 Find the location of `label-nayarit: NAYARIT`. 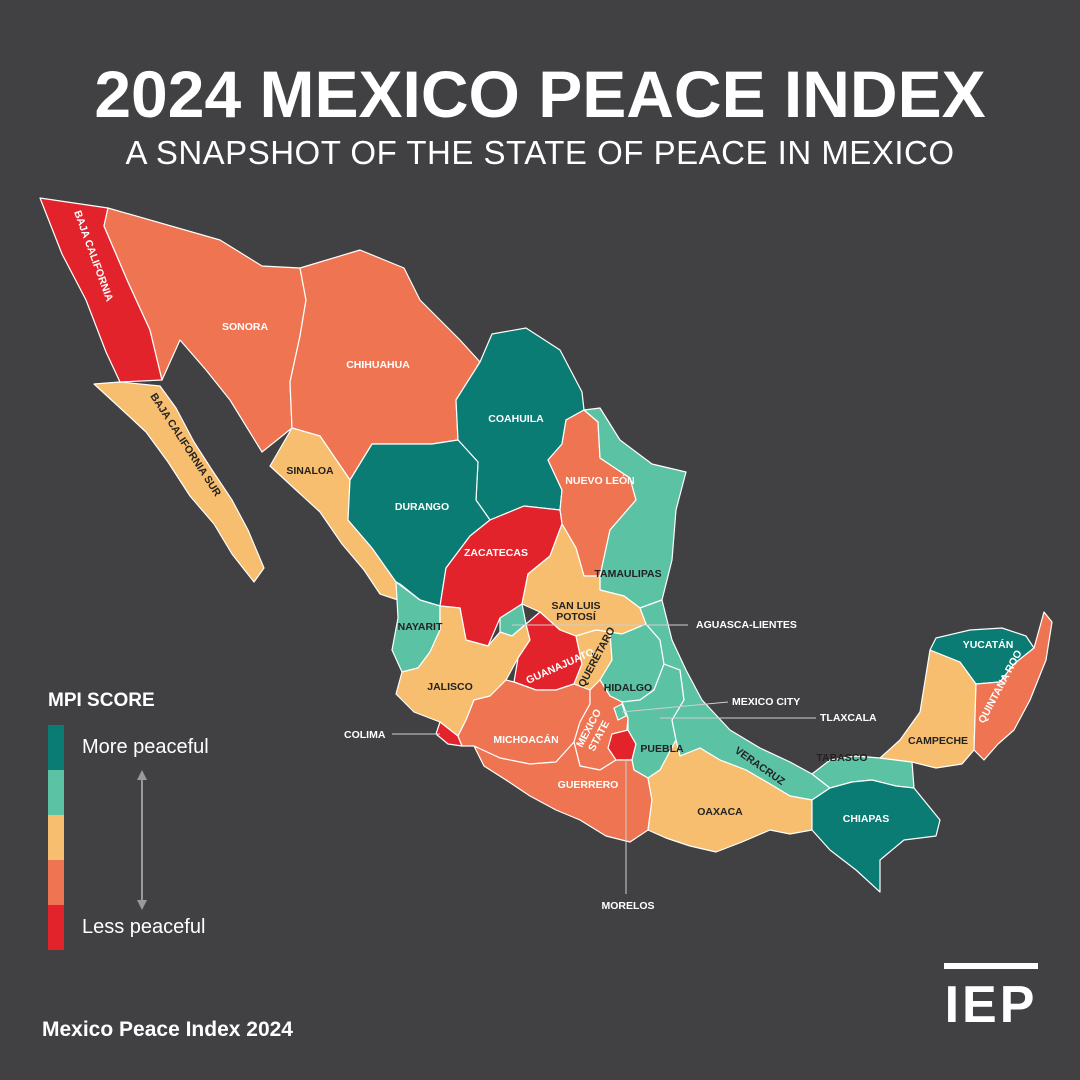

label-nayarit: NAYARIT is located at coordinates (420, 627).